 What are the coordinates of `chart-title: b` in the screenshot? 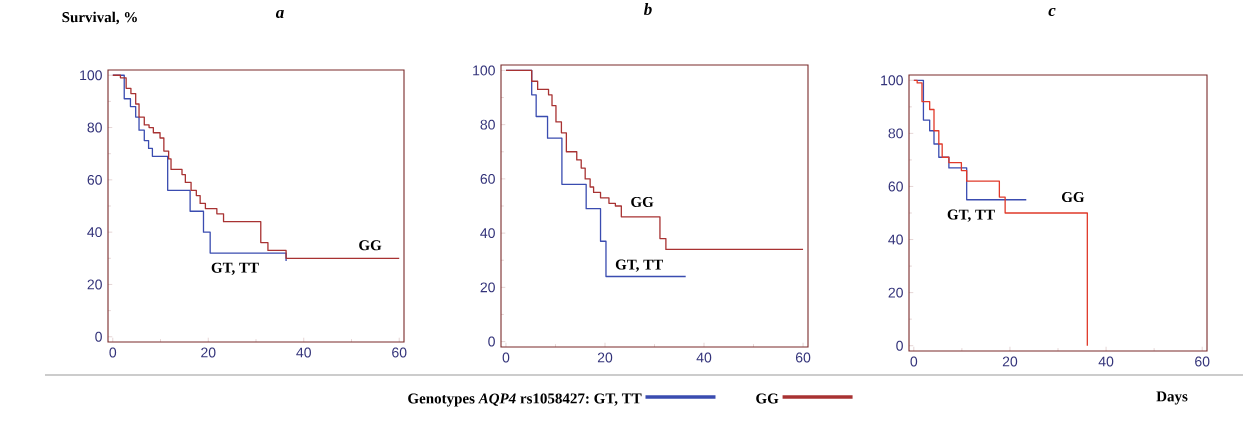 It's located at (647, 9).